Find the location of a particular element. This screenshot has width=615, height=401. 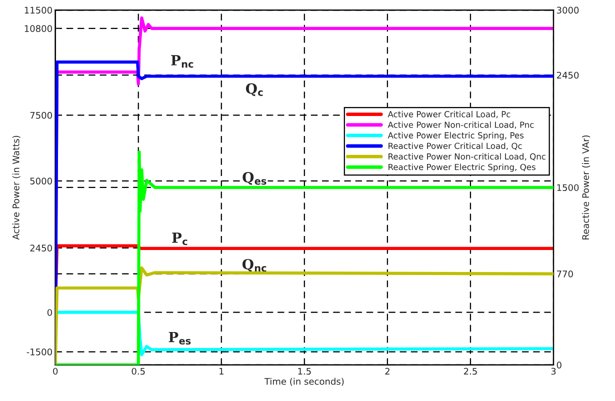

x-tick-label: 2 is located at coordinates (387, 371).